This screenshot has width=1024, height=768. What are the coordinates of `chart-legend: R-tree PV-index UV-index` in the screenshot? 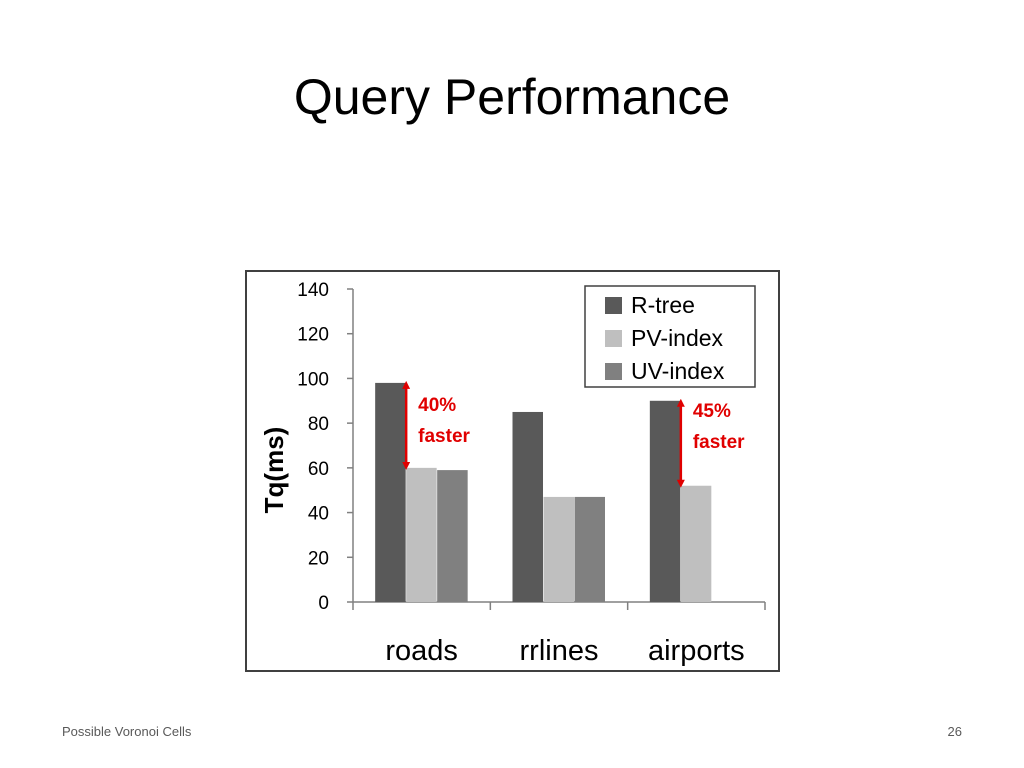 It's located at (670, 336).